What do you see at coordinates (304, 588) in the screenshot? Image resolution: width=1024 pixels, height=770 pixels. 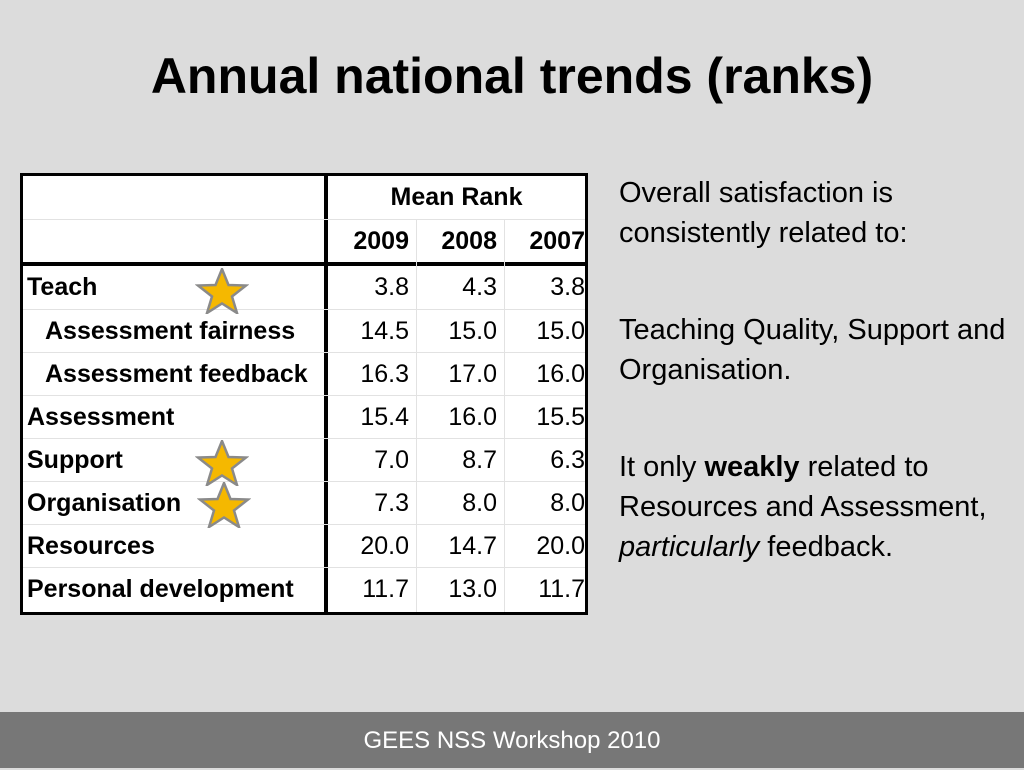 I see `table-row: Personal development 11.7 13.0 11.7` at bounding box center [304, 588].